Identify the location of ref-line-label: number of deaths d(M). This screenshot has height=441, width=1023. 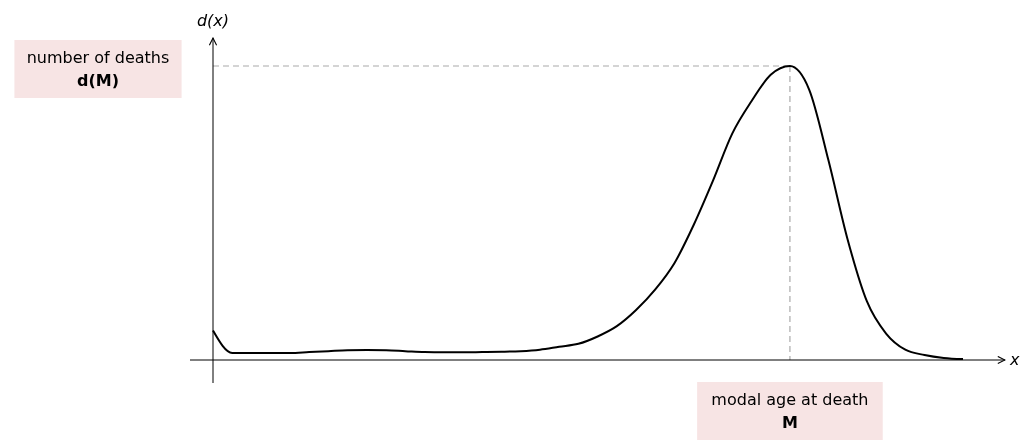
(98, 69).